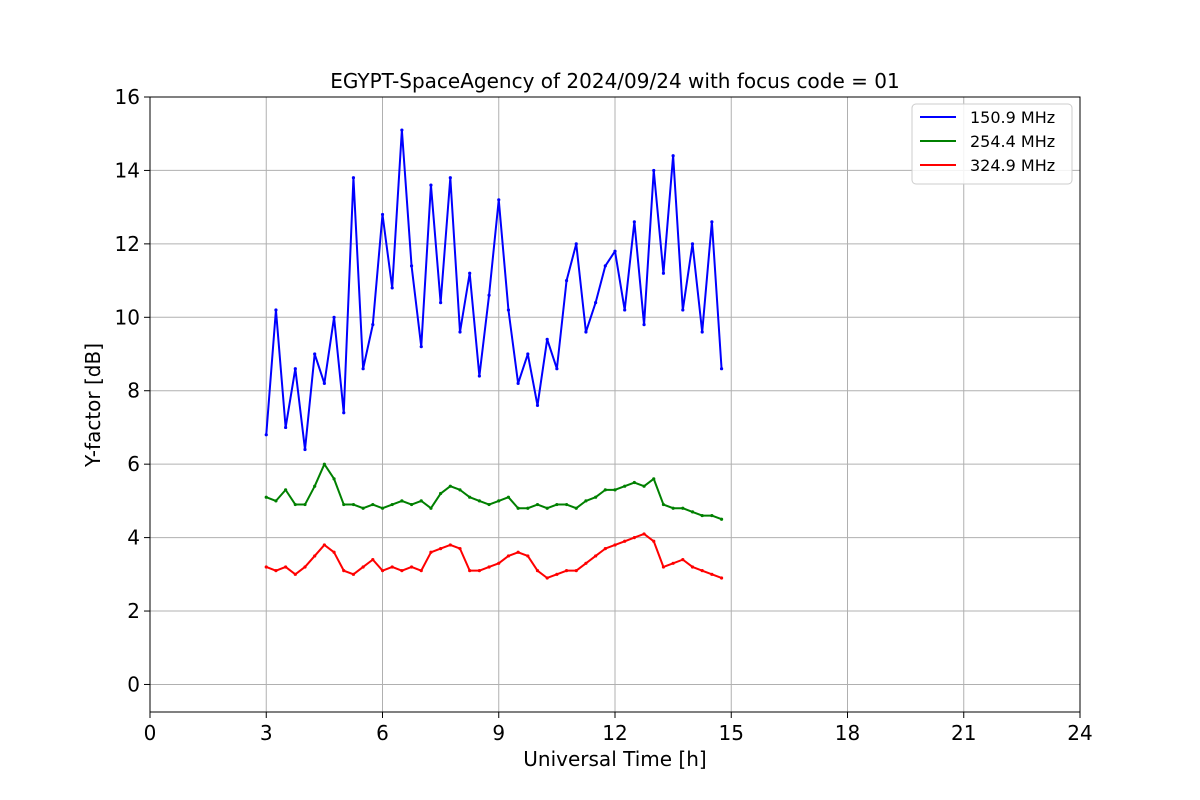 The image size is (1200, 800). I want to click on legend: 150.9 MHz 254.4 MHz 324.9 MHz, so click(992, 144).